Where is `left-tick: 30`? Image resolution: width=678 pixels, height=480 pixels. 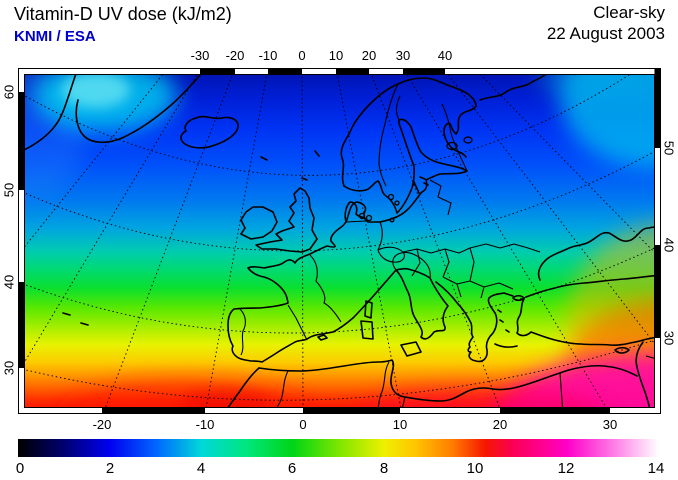
left-tick: 30 is located at coordinates (9, 368).